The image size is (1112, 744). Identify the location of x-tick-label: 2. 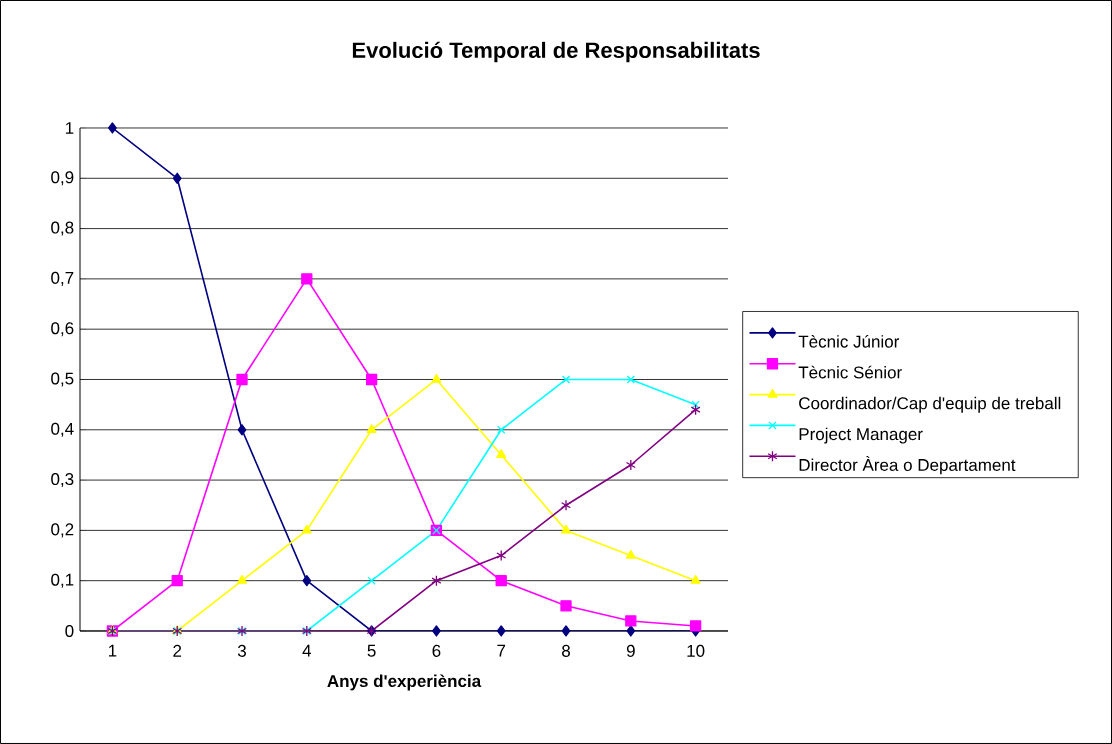
(177, 650).